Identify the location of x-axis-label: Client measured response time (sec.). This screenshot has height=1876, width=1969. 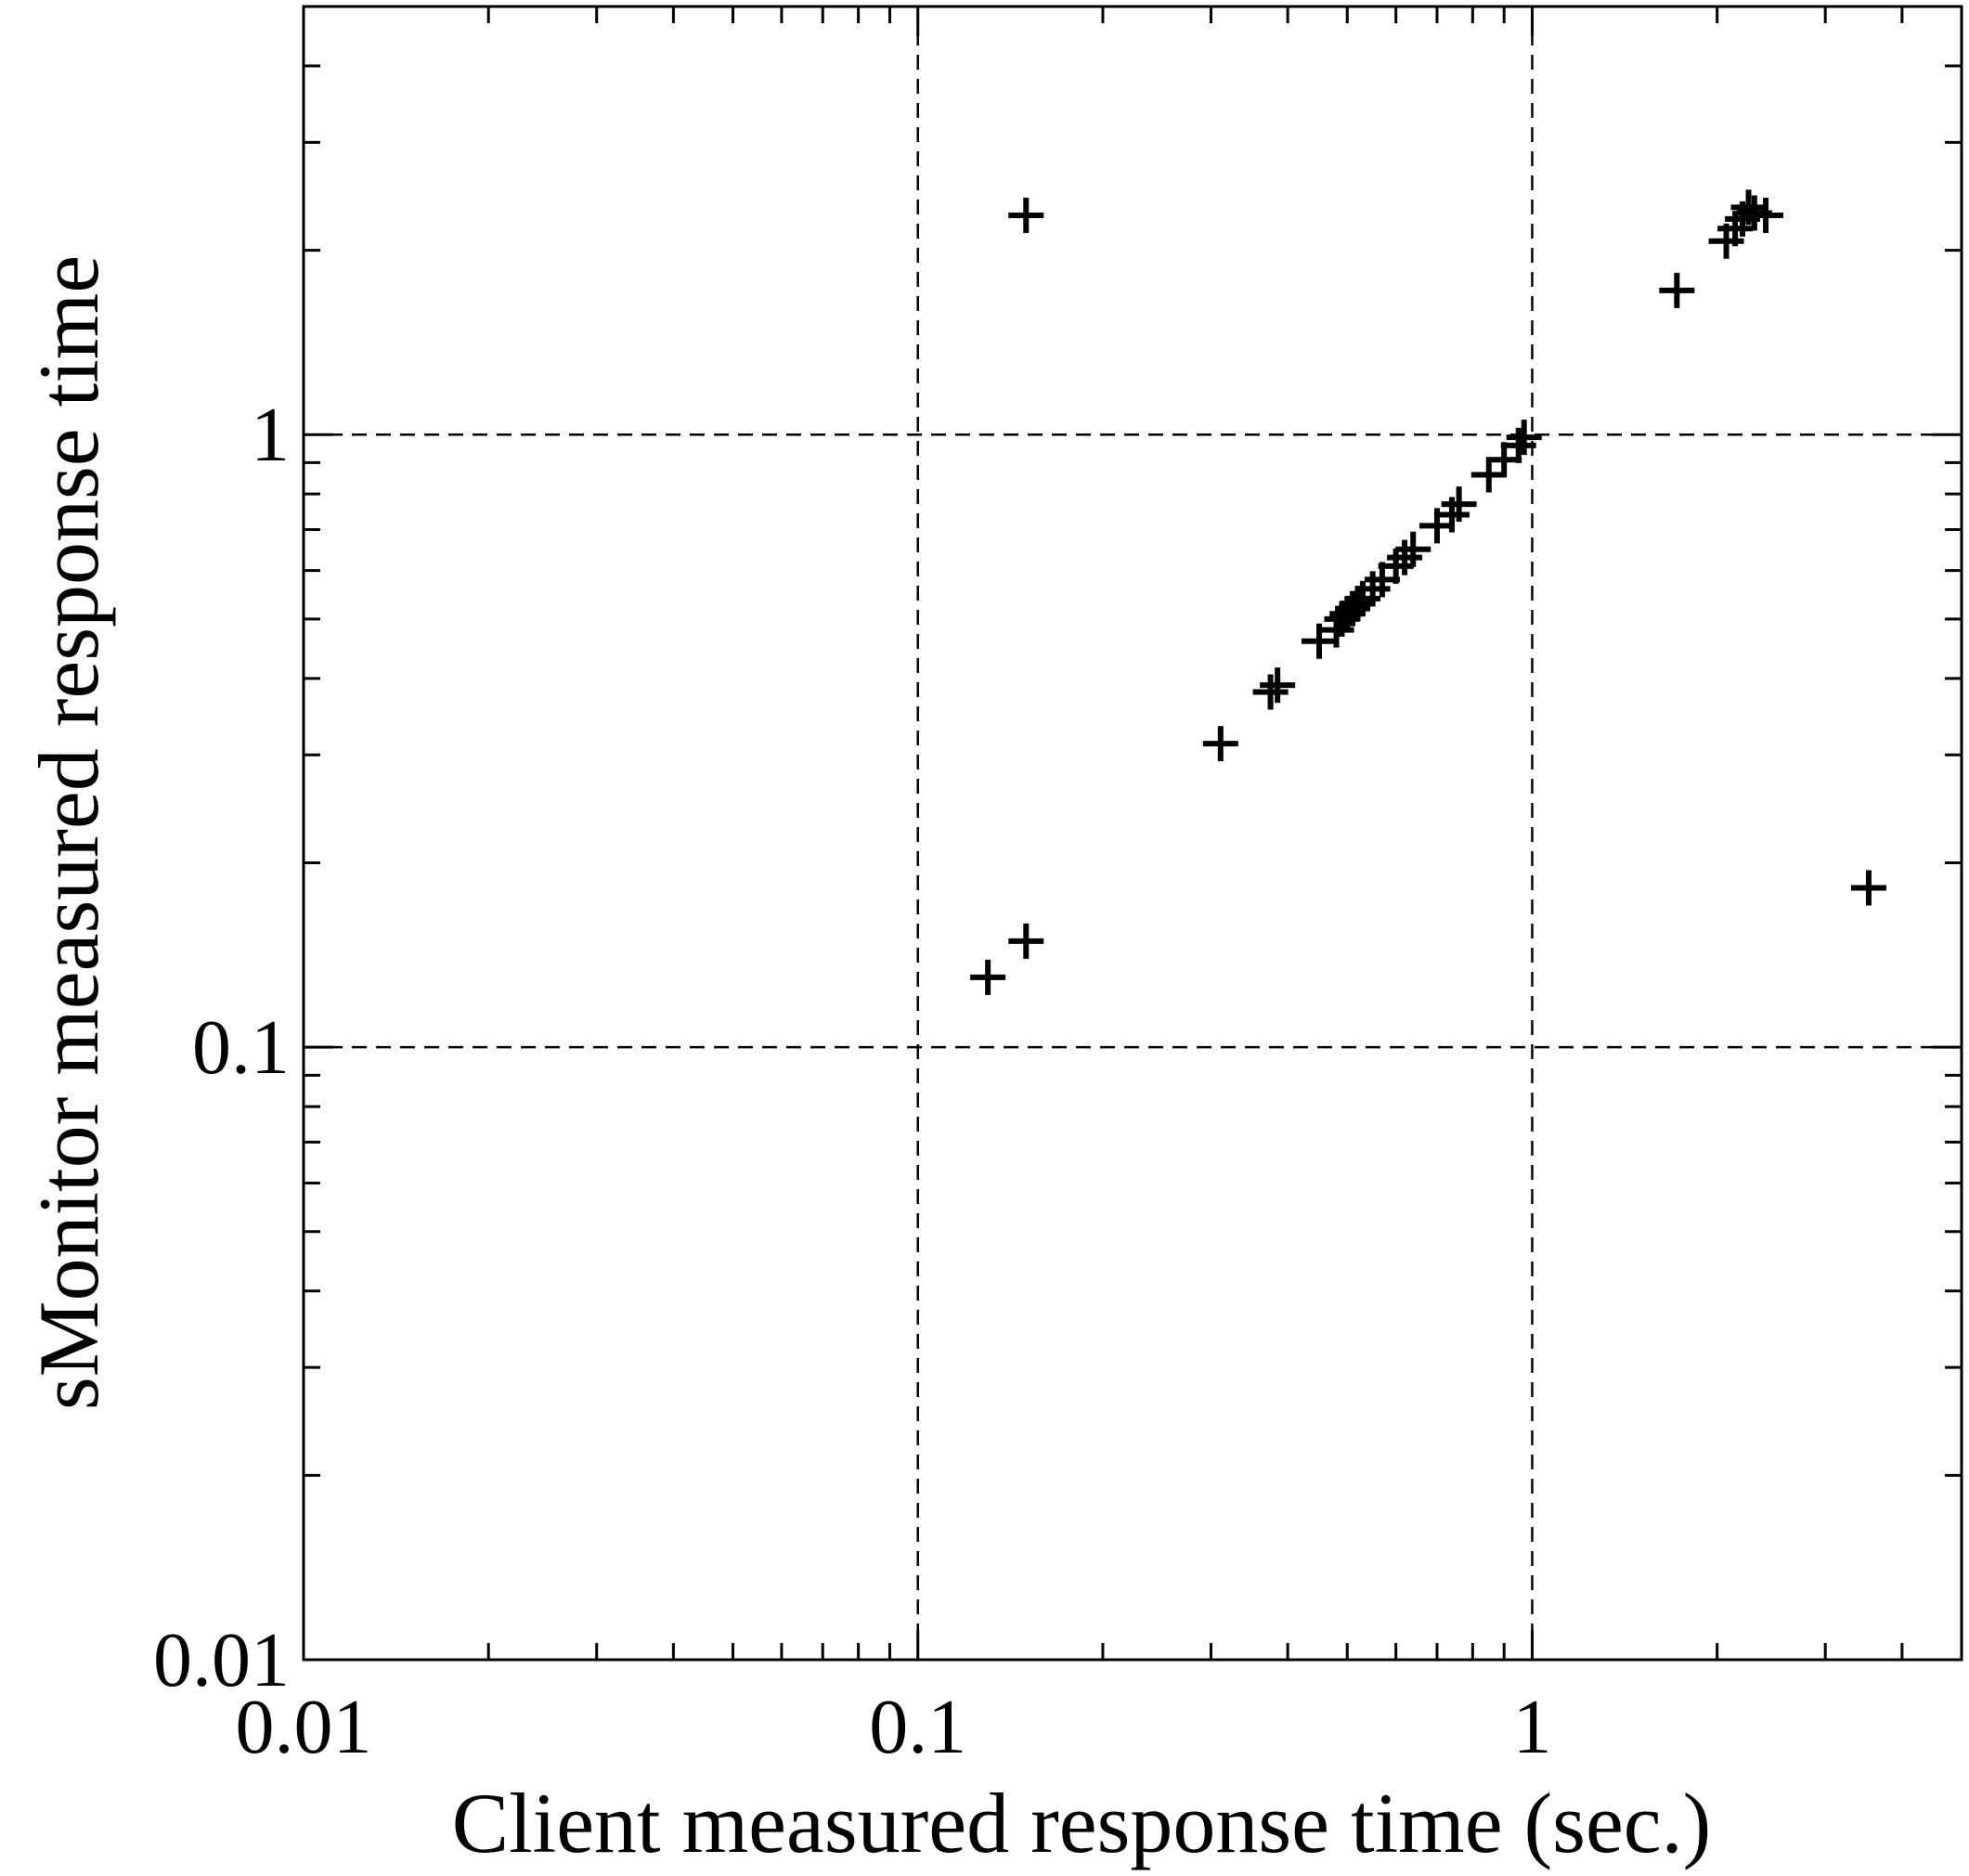
(1082, 1823).